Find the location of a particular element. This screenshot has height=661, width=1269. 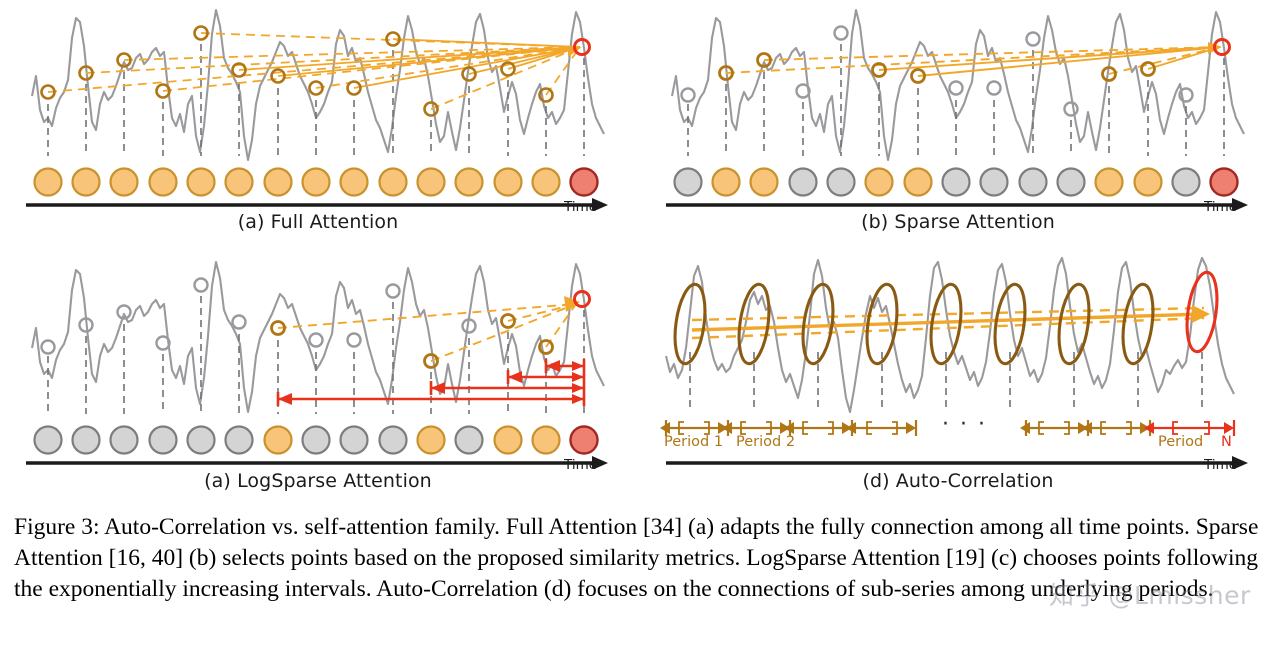

time-axis-label-a: Time is located at coordinates (581, 207).